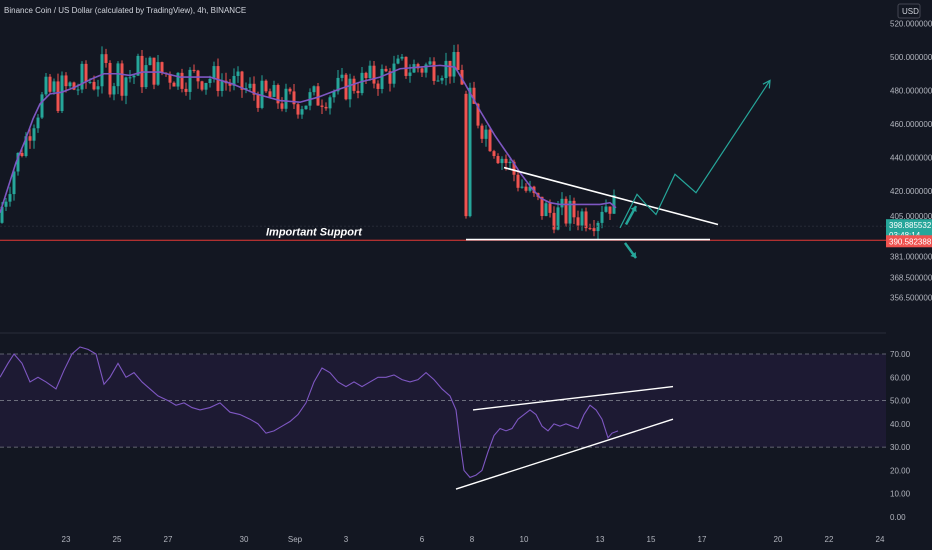  Describe the element at coordinates (911, 256) in the screenshot. I see `price-tick-label: 381.000000` at that location.